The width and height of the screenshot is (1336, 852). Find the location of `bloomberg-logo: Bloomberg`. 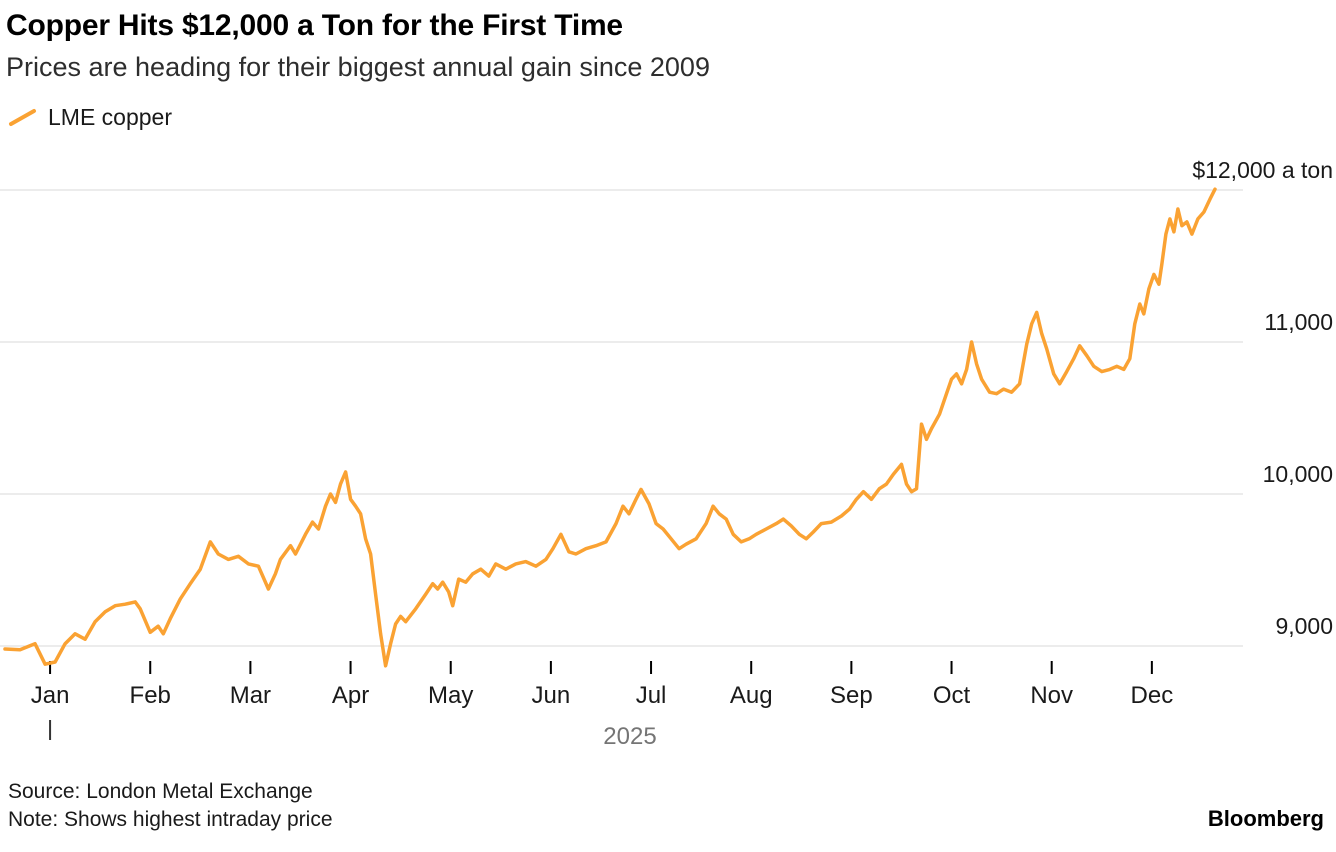

bloomberg-logo: Bloomberg is located at coordinates (1265, 818).